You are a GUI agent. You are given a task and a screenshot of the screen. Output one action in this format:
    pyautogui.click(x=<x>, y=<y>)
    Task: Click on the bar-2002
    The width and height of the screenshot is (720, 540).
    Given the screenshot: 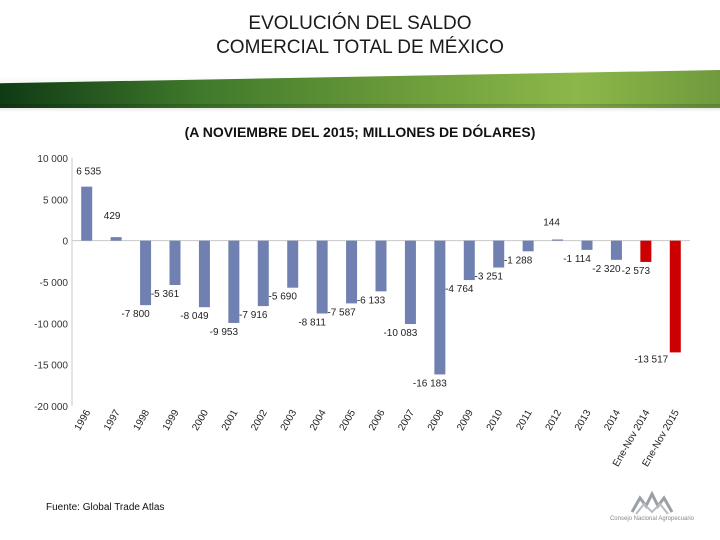 What is the action you would take?
    pyautogui.click(x=263, y=273)
    